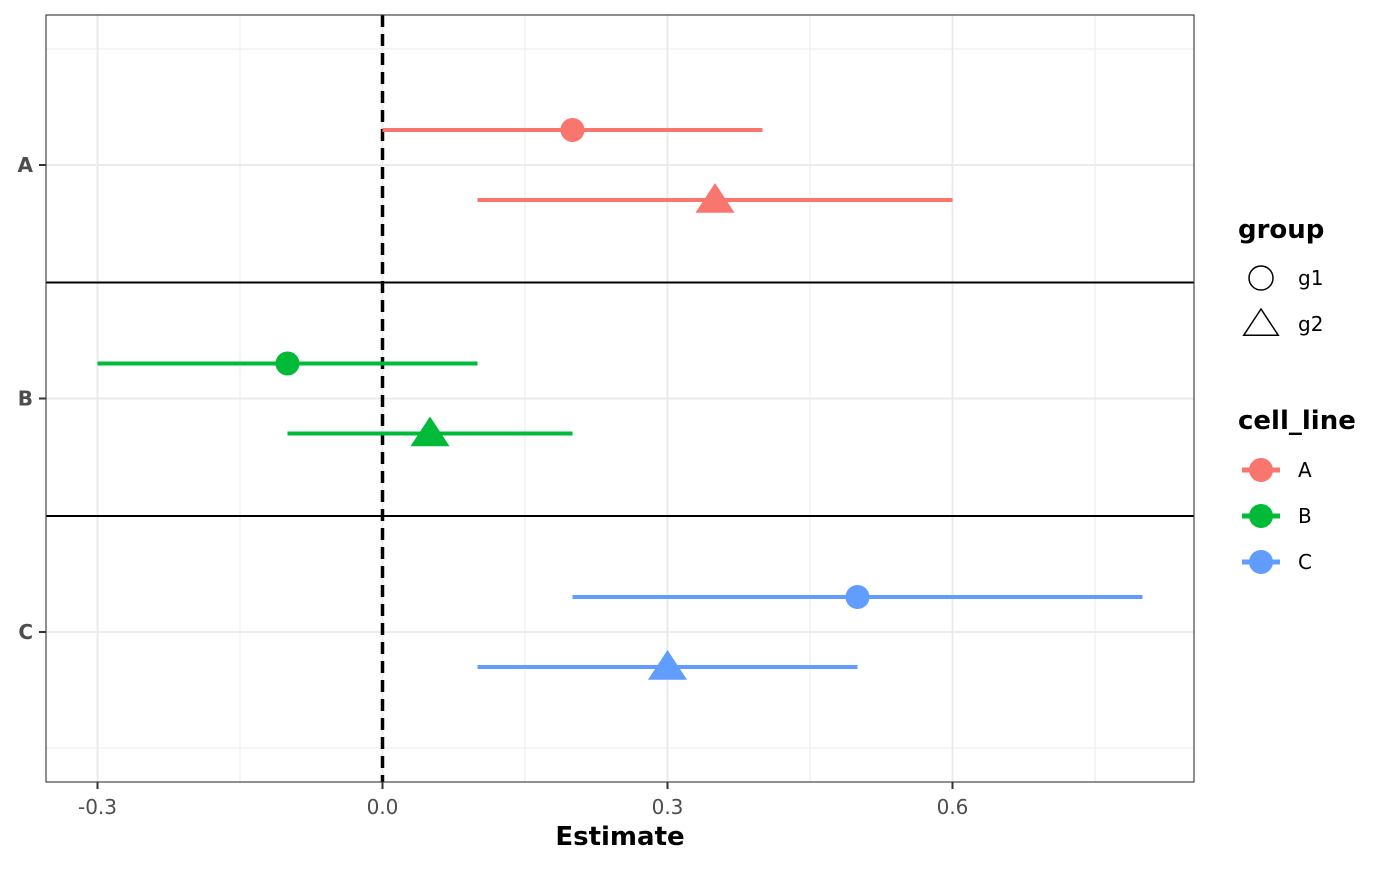 This screenshot has height=870, width=1400. What do you see at coordinates (287, 363) in the screenshot?
I see `point-B-g1` at bounding box center [287, 363].